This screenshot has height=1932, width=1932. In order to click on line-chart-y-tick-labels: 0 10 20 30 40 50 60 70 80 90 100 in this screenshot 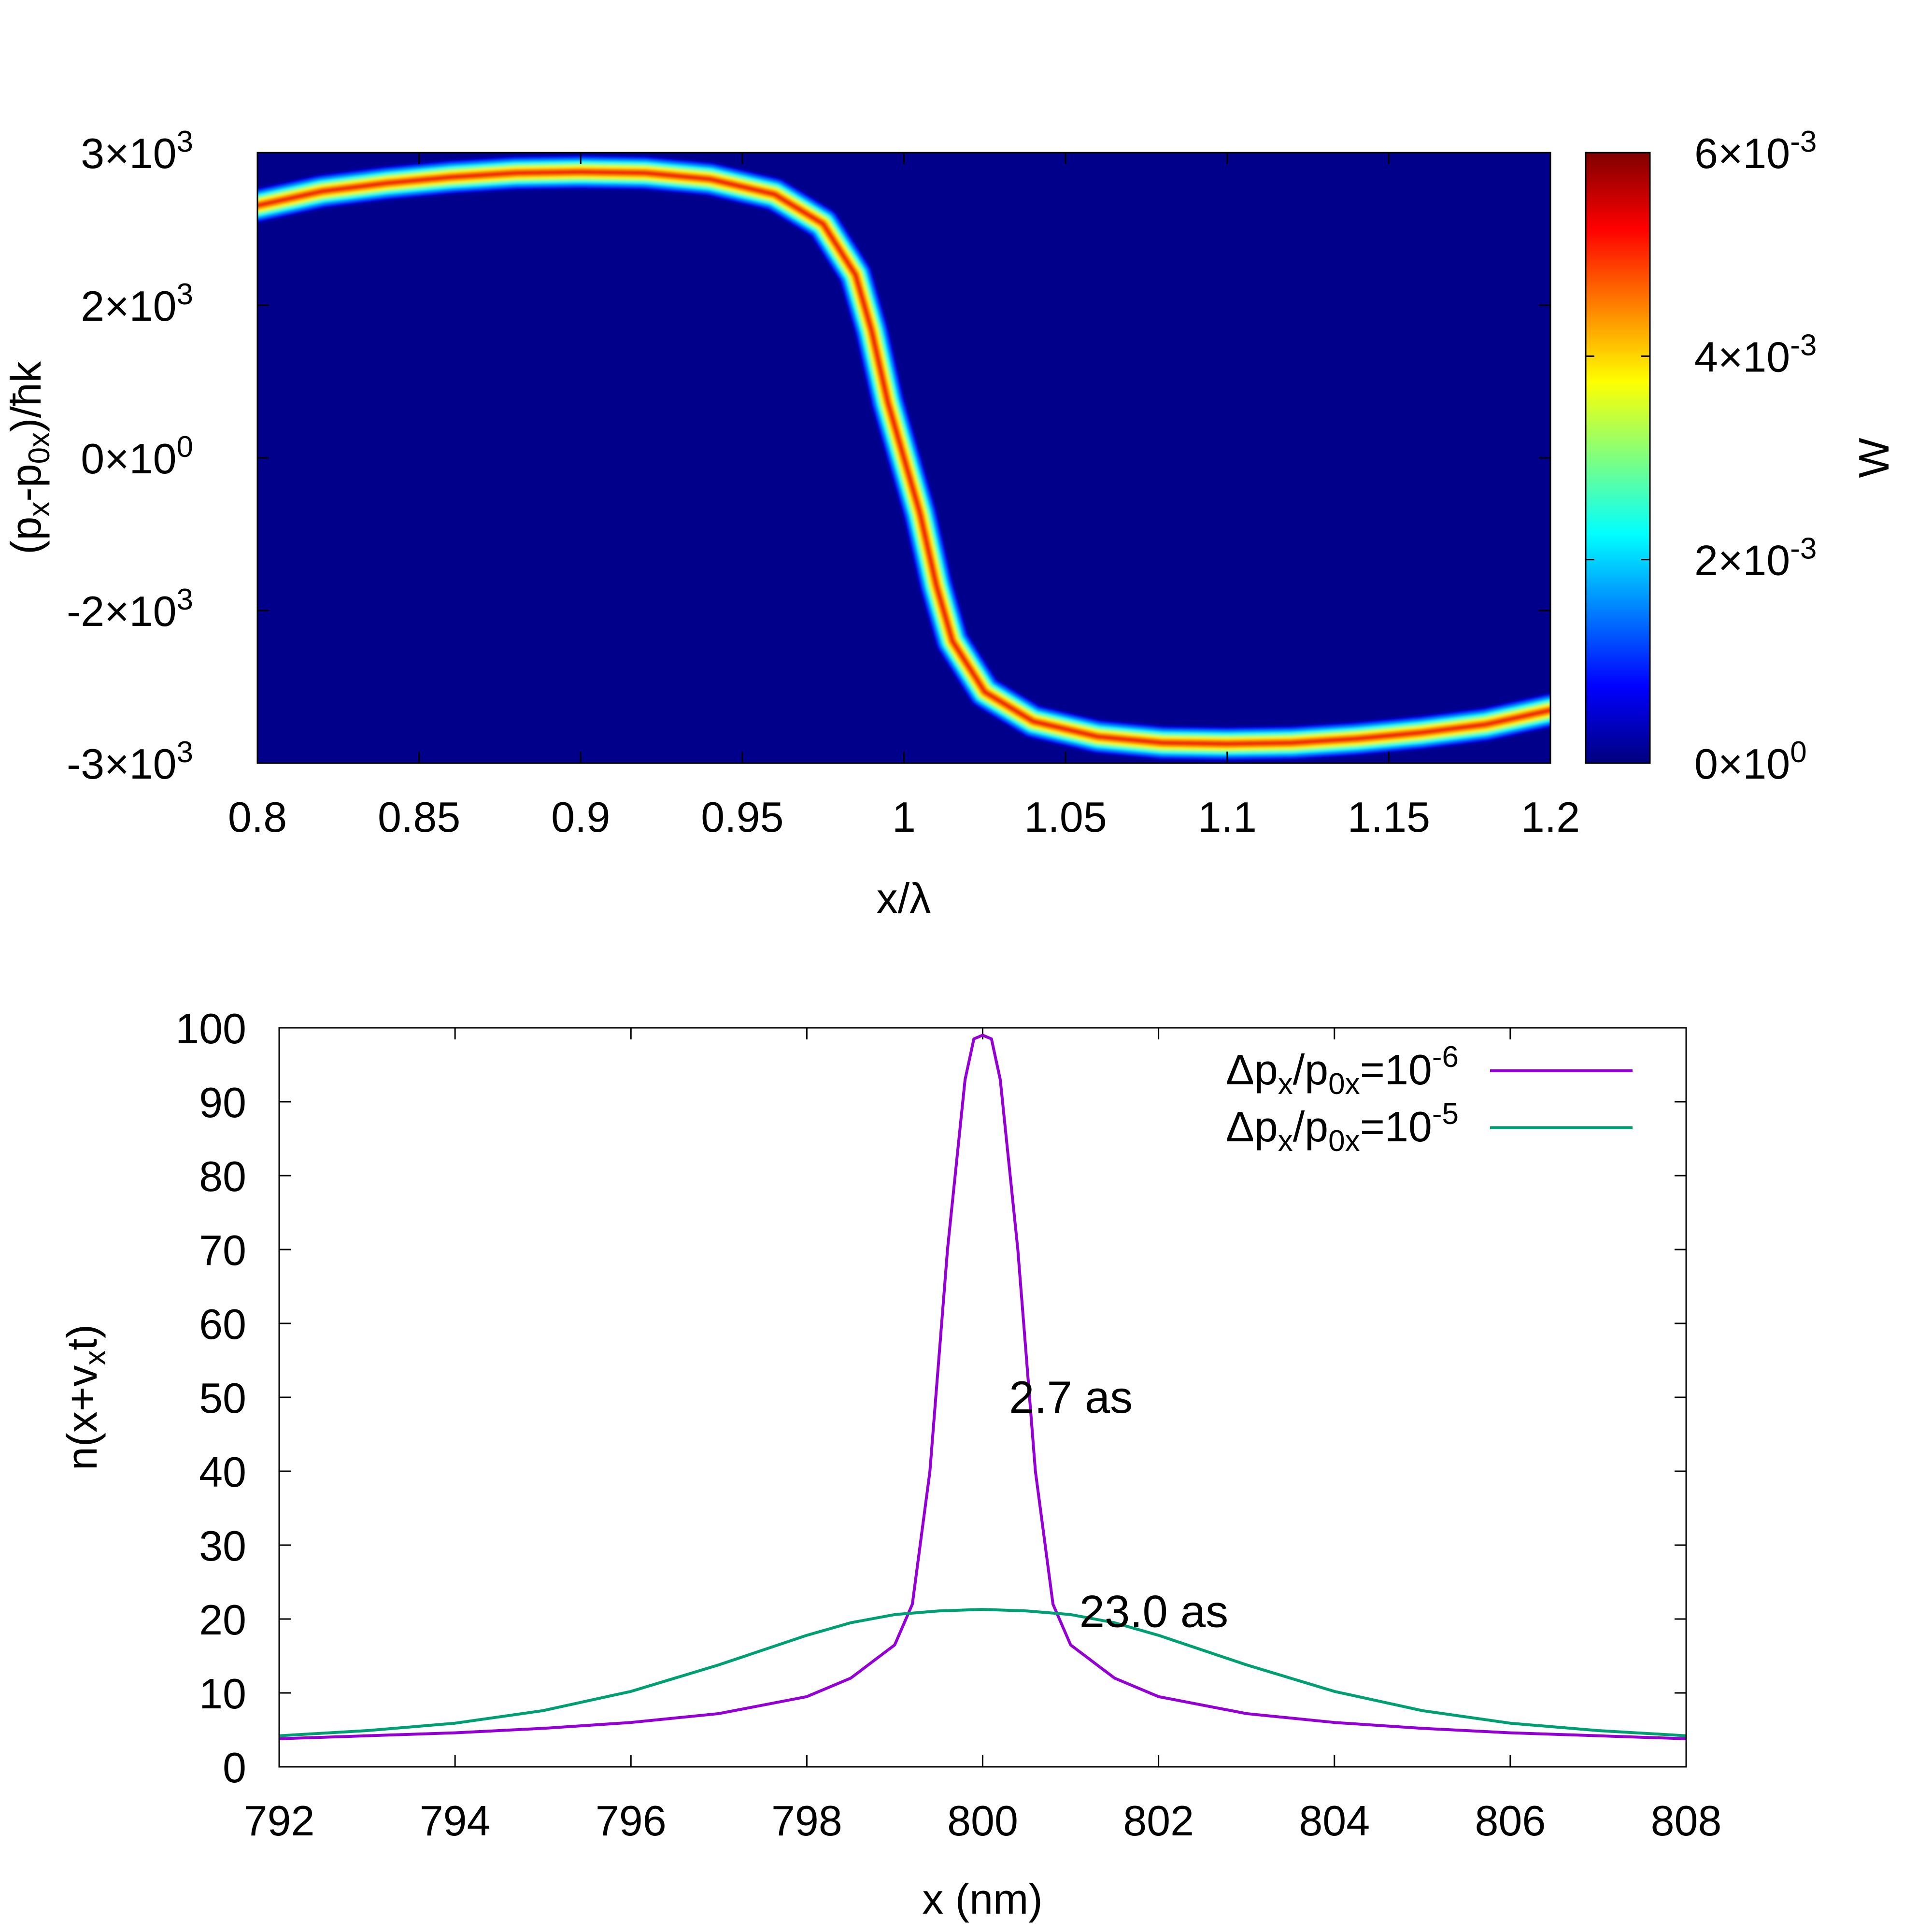, I will do `click(210, 1398)`.